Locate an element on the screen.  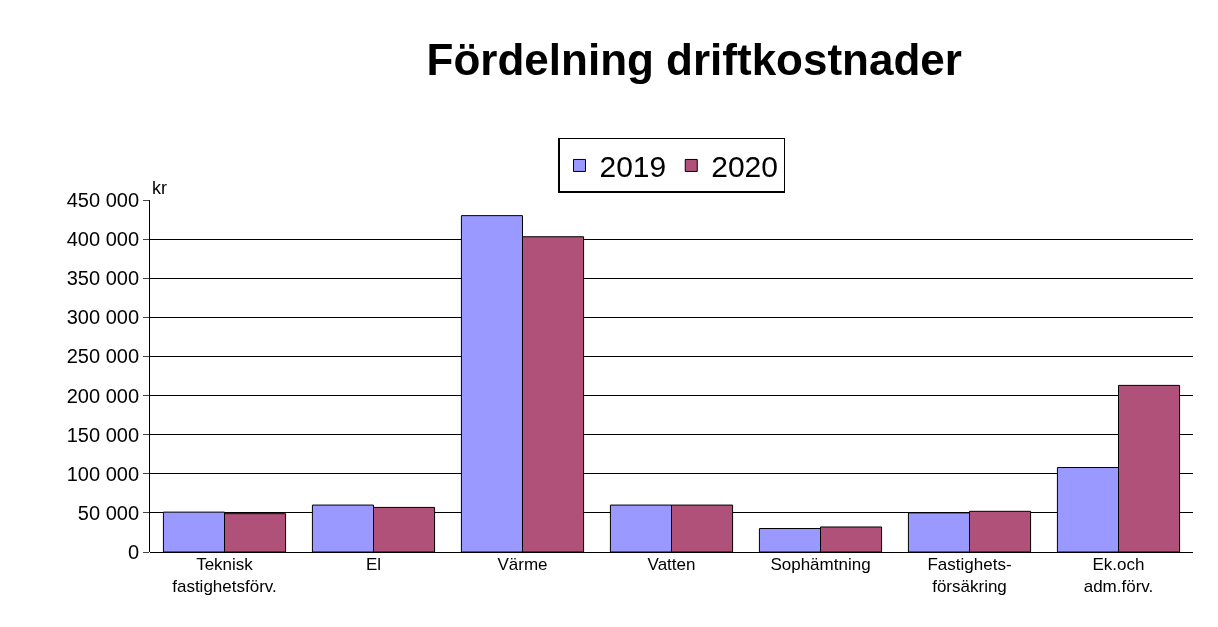
legend-label: 2020 is located at coordinates (744, 167).